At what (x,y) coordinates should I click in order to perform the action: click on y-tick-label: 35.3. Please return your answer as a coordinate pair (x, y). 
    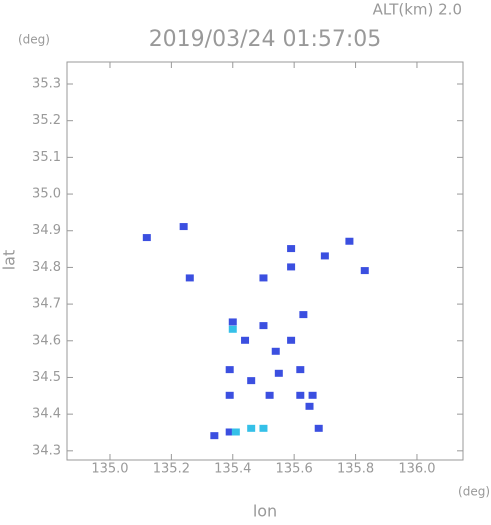
    Looking at the image, I should click on (46, 84).